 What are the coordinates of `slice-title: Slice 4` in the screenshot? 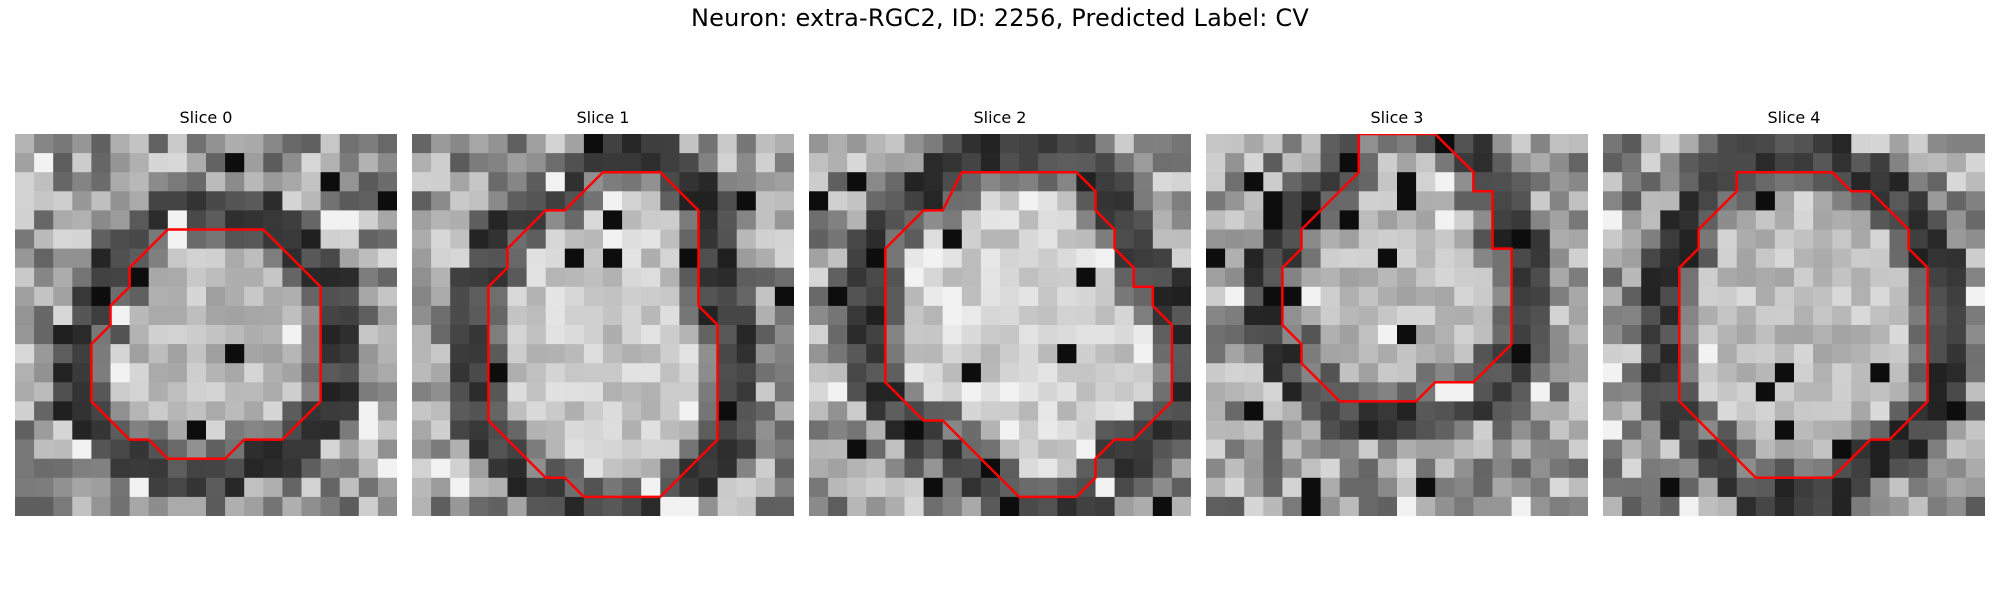 It's located at (1794, 117).